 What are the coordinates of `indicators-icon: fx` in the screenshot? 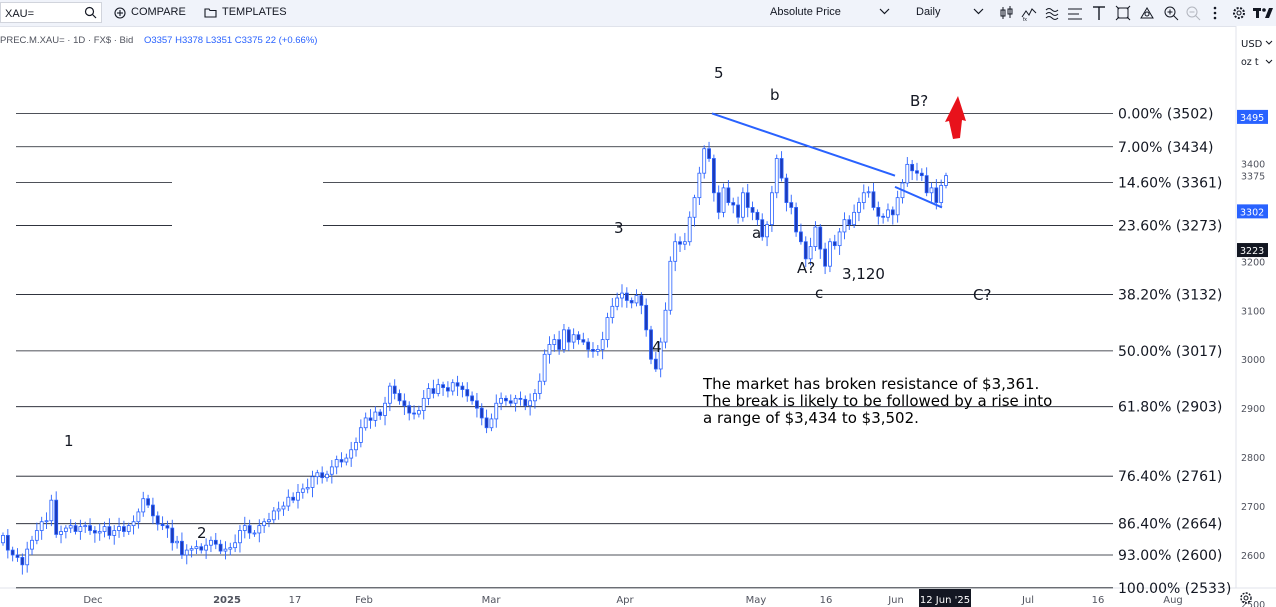 It's located at (1029, 13).